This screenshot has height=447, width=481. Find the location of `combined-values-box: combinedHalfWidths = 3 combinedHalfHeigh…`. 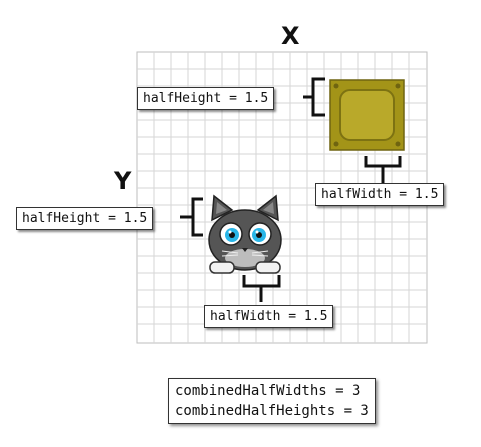

combined-values-box: combinedHalfWidths = 3 combinedHalfHeigh… is located at coordinates (272, 401).